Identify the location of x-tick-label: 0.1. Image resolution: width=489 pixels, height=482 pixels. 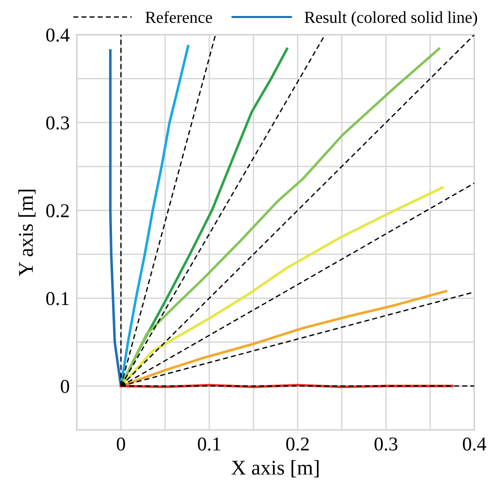
(209, 444).